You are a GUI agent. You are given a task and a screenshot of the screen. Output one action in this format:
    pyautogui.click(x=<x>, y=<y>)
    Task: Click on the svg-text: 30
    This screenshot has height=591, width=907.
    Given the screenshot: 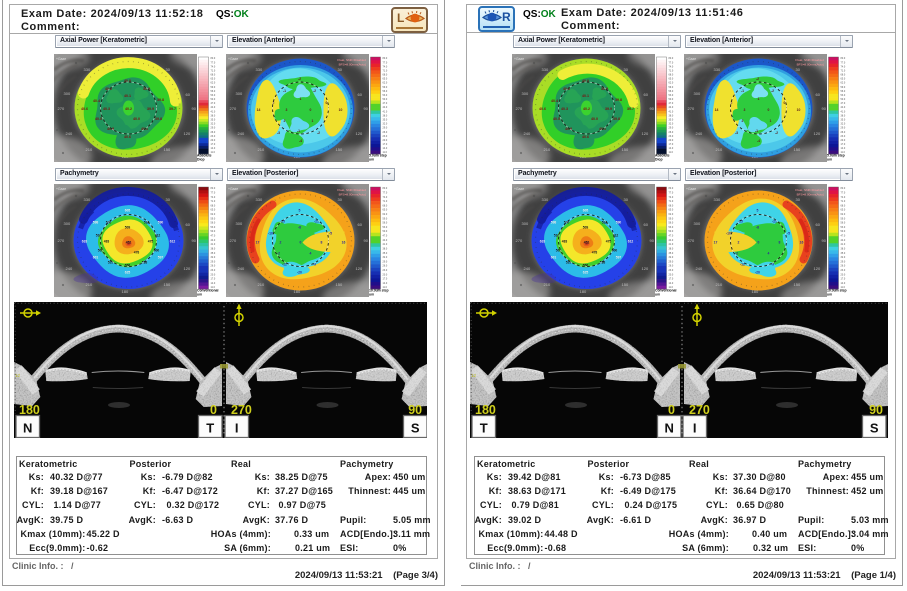 What is the action you would take?
    pyautogui.click(x=340, y=199)
    